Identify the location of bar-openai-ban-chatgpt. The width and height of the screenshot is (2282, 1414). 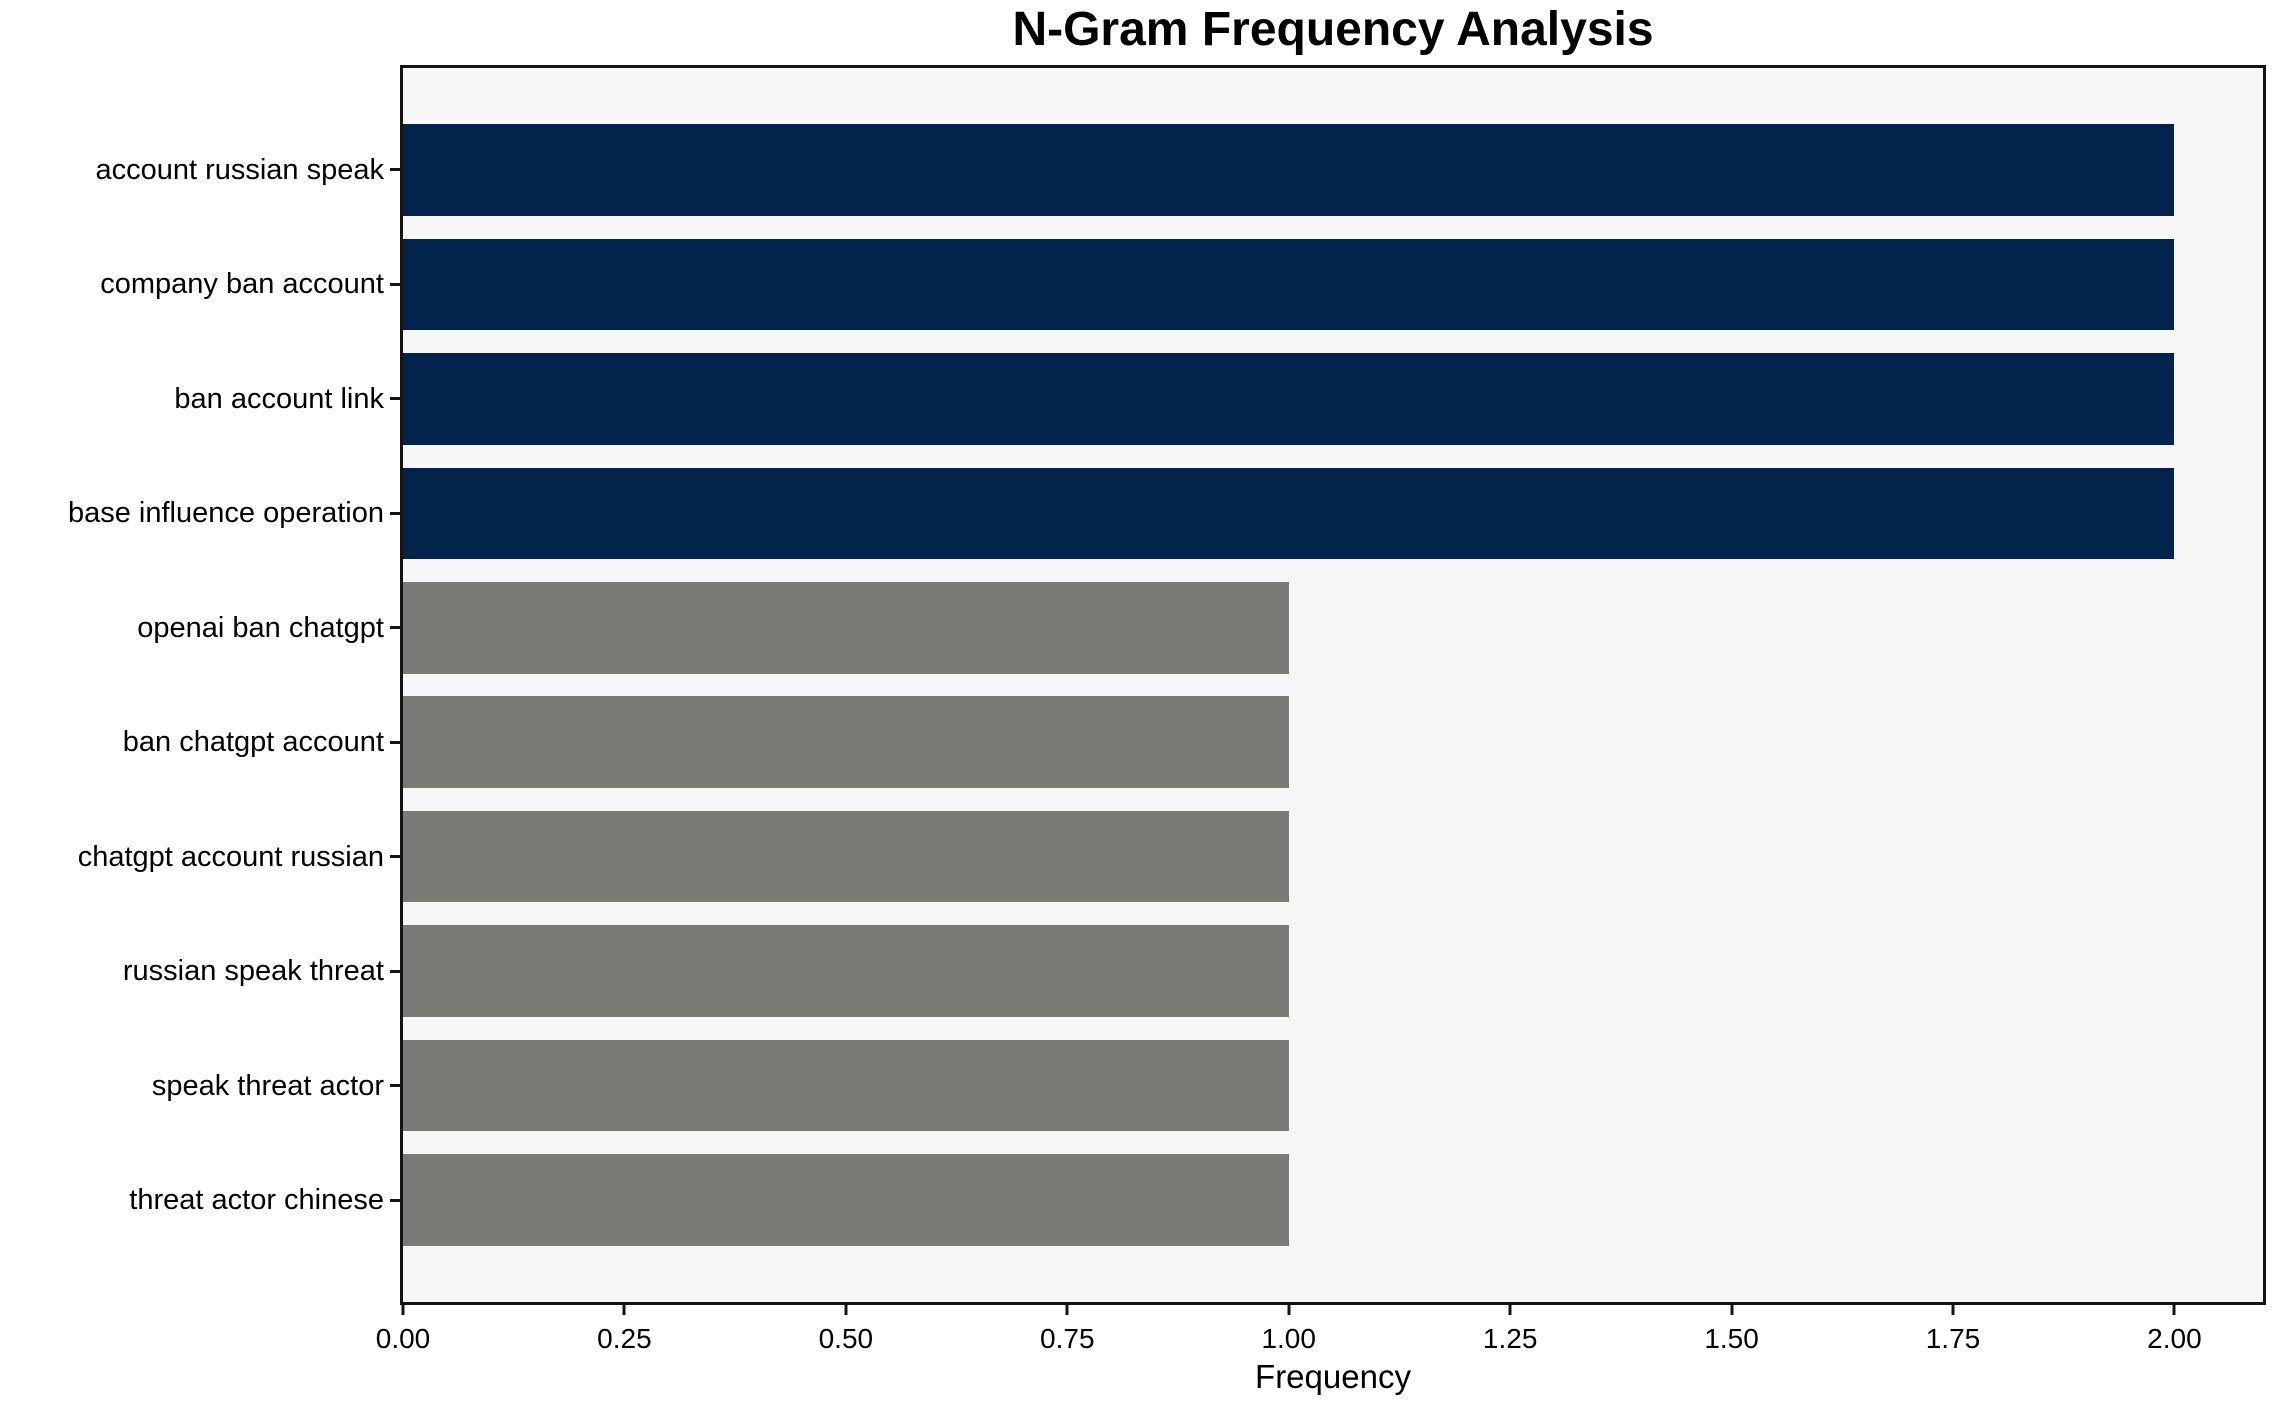
(846, 628).